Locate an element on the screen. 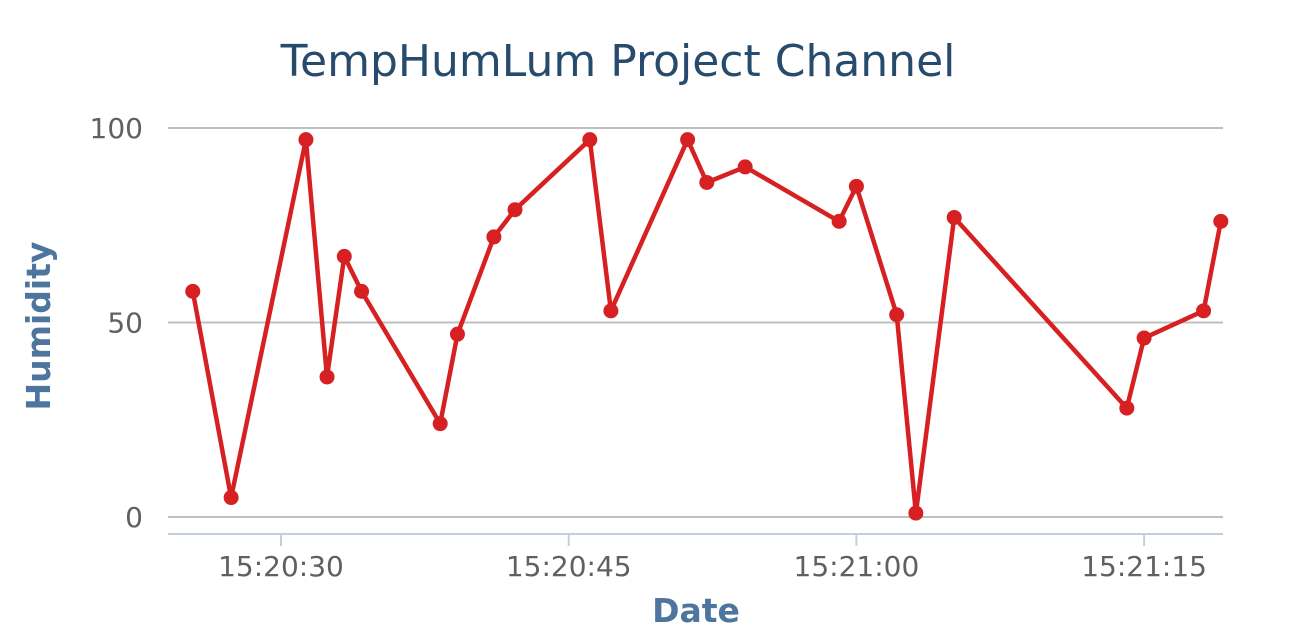 This screenshot has height=630, width=1302. x-tick-label: 15:20:30 is located at coordinates (281, 566).